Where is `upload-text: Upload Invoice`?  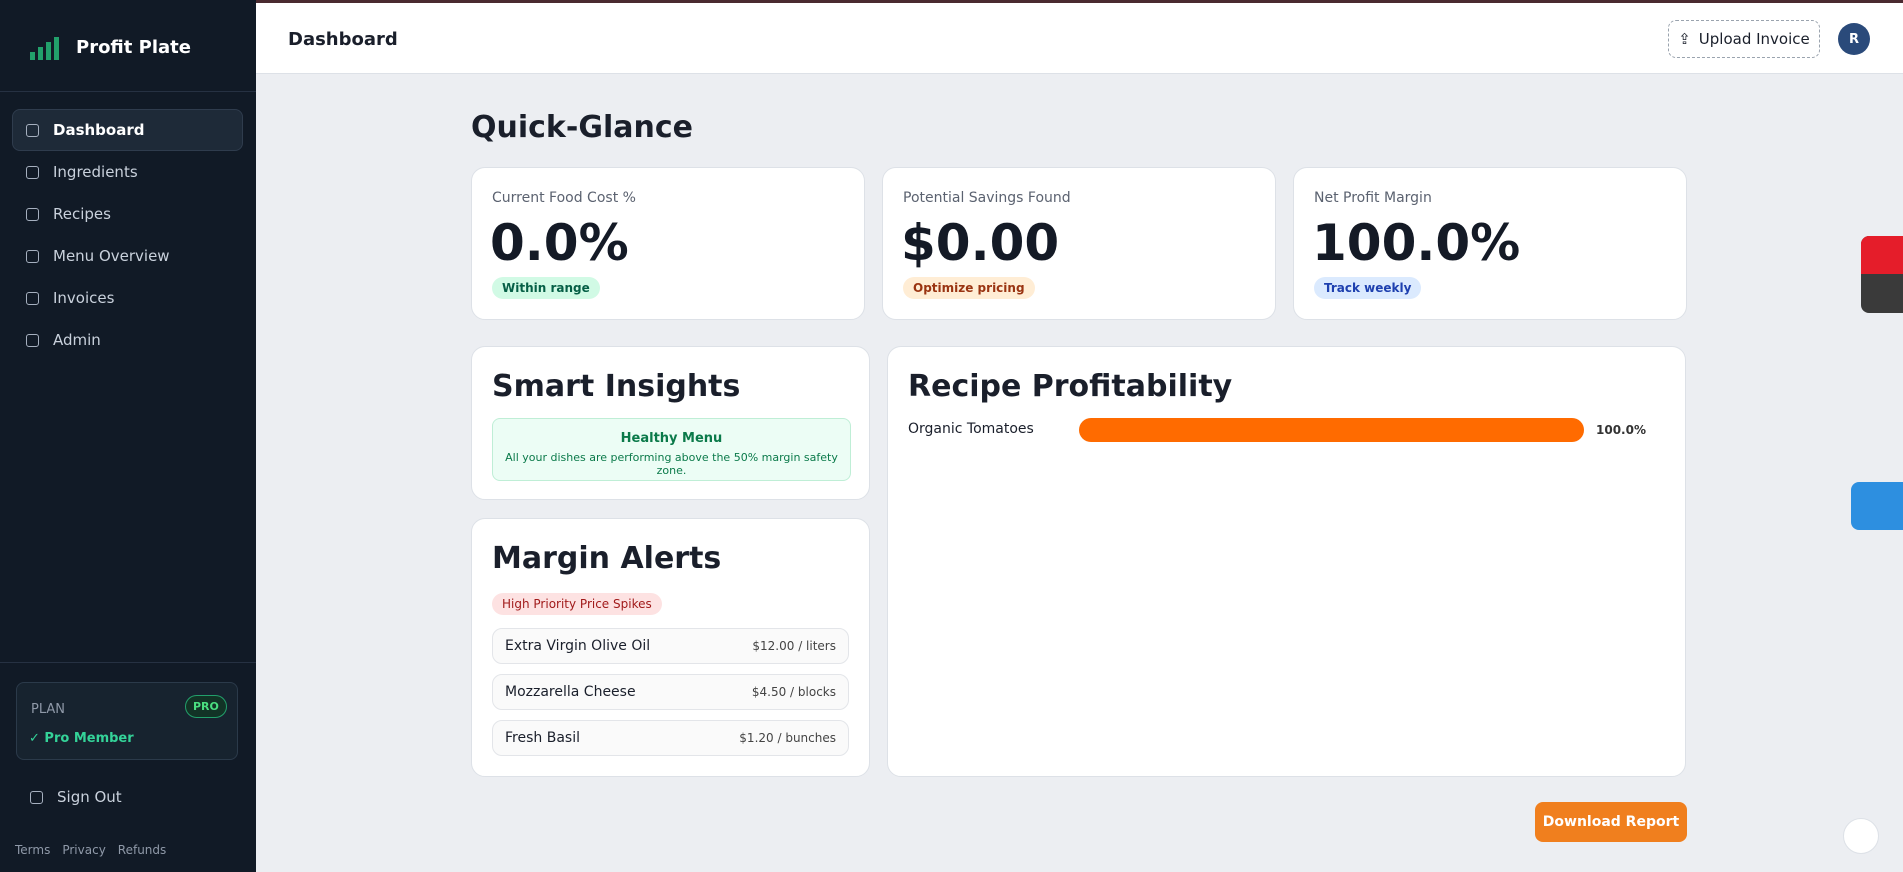
upload-text: Upload Invoice is located at coordinates (1754, 39).